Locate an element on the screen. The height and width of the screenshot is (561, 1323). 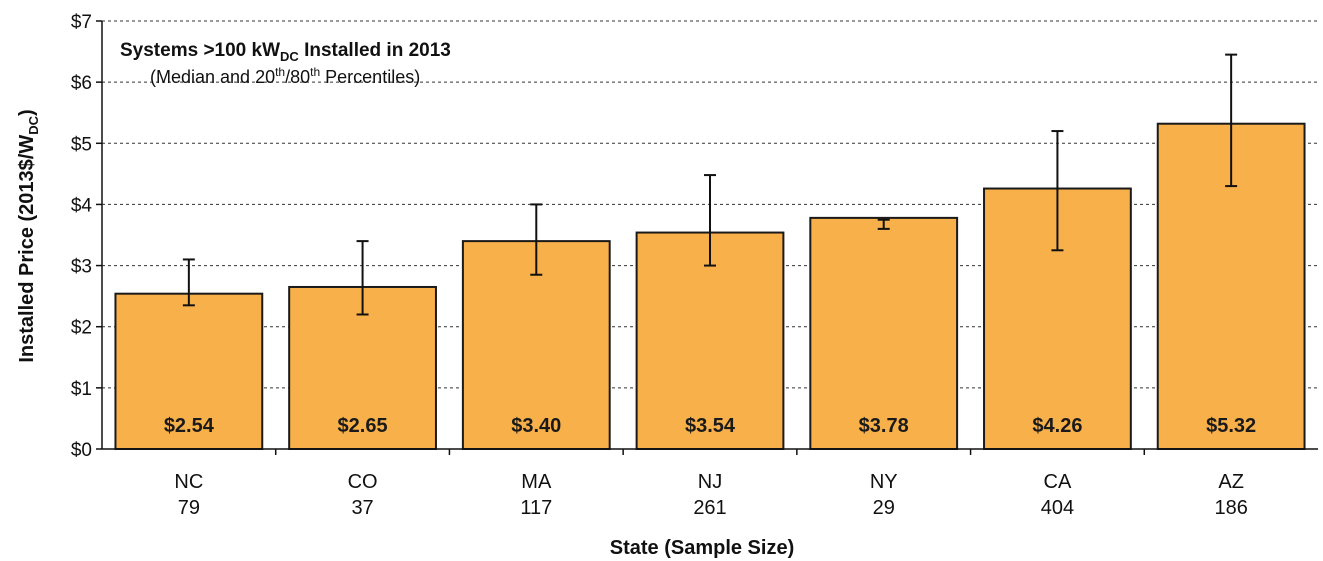
chart-title-prefix: Systems >100 kW is located at coordinates (200, 50).